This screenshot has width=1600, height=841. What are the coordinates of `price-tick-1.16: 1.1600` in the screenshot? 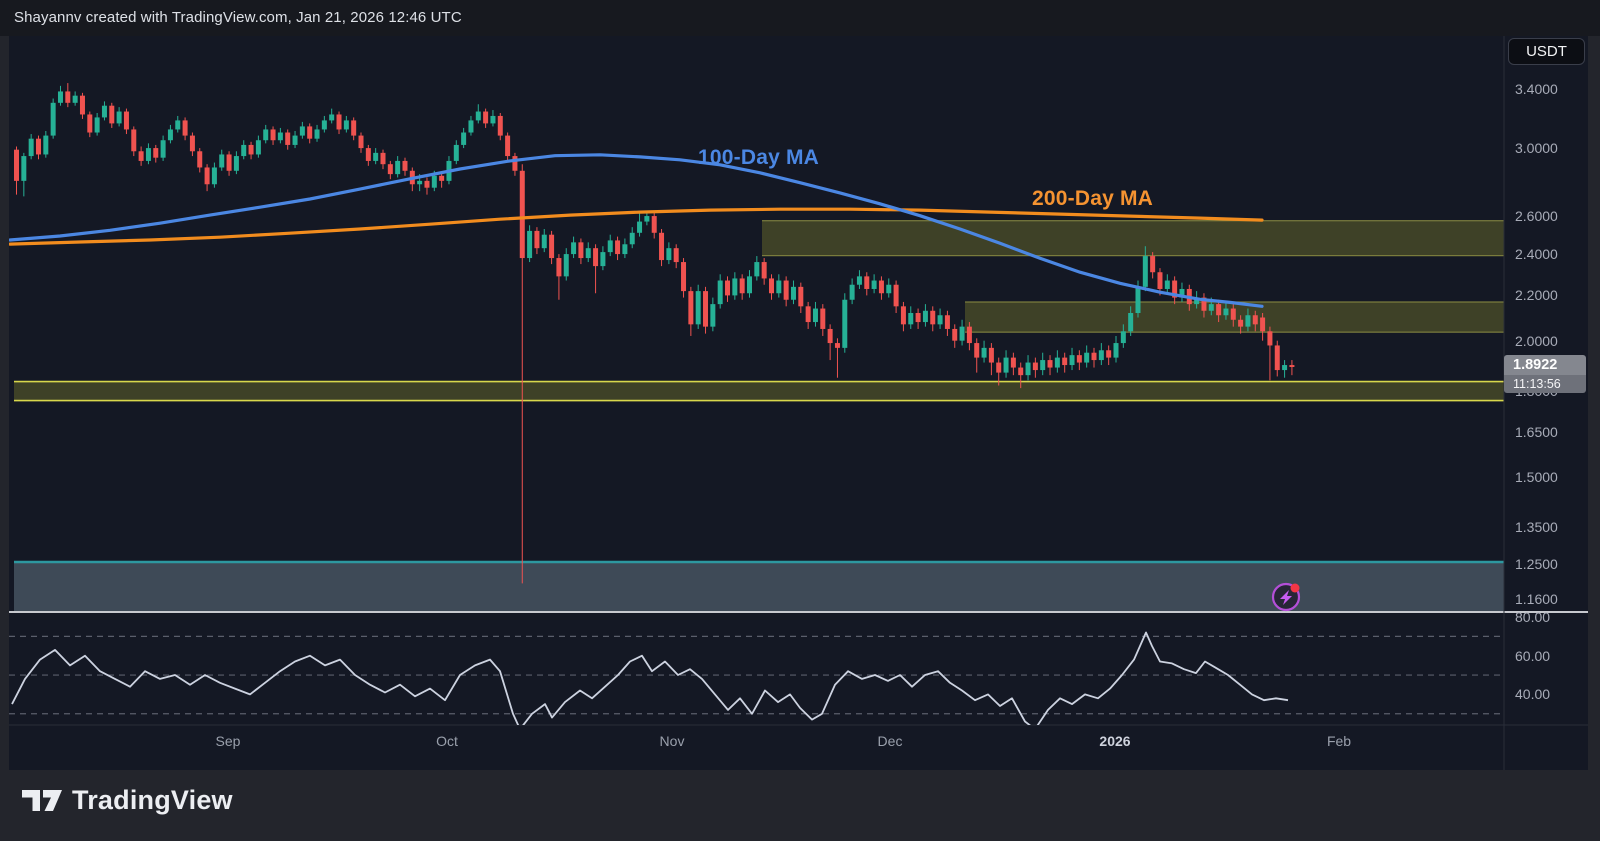 It's located at (1536, 599).